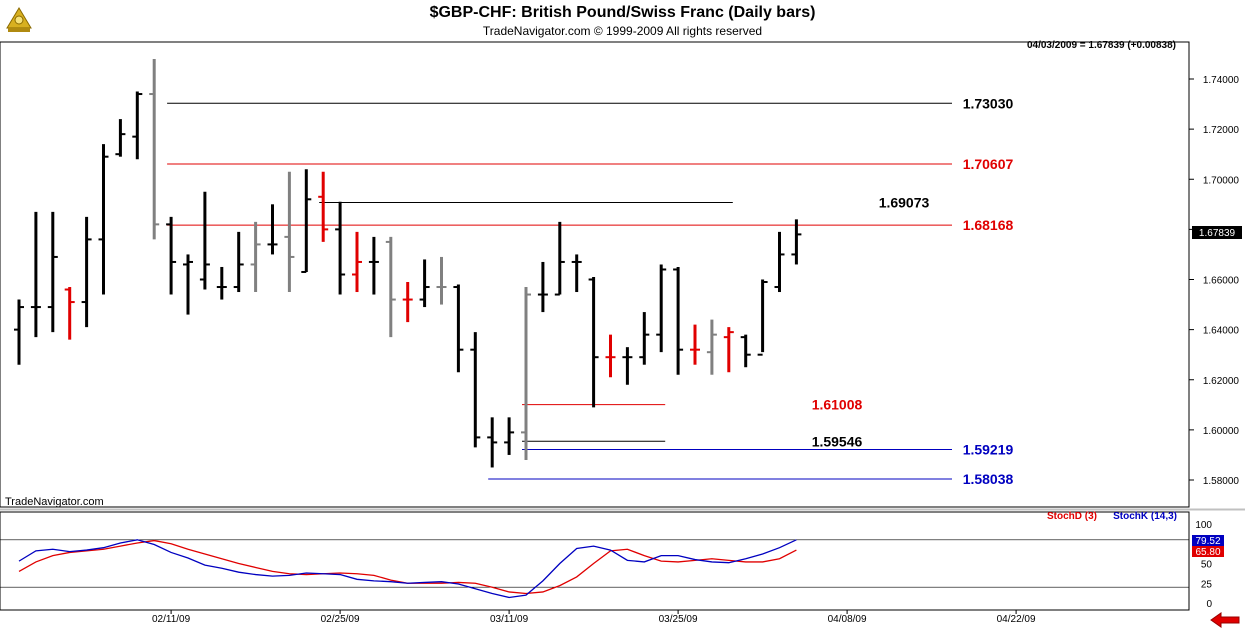 The height and width of the screenshot is (633, 1245). I want to click on price-tick-label: 1.66000, so click(1221, 281).